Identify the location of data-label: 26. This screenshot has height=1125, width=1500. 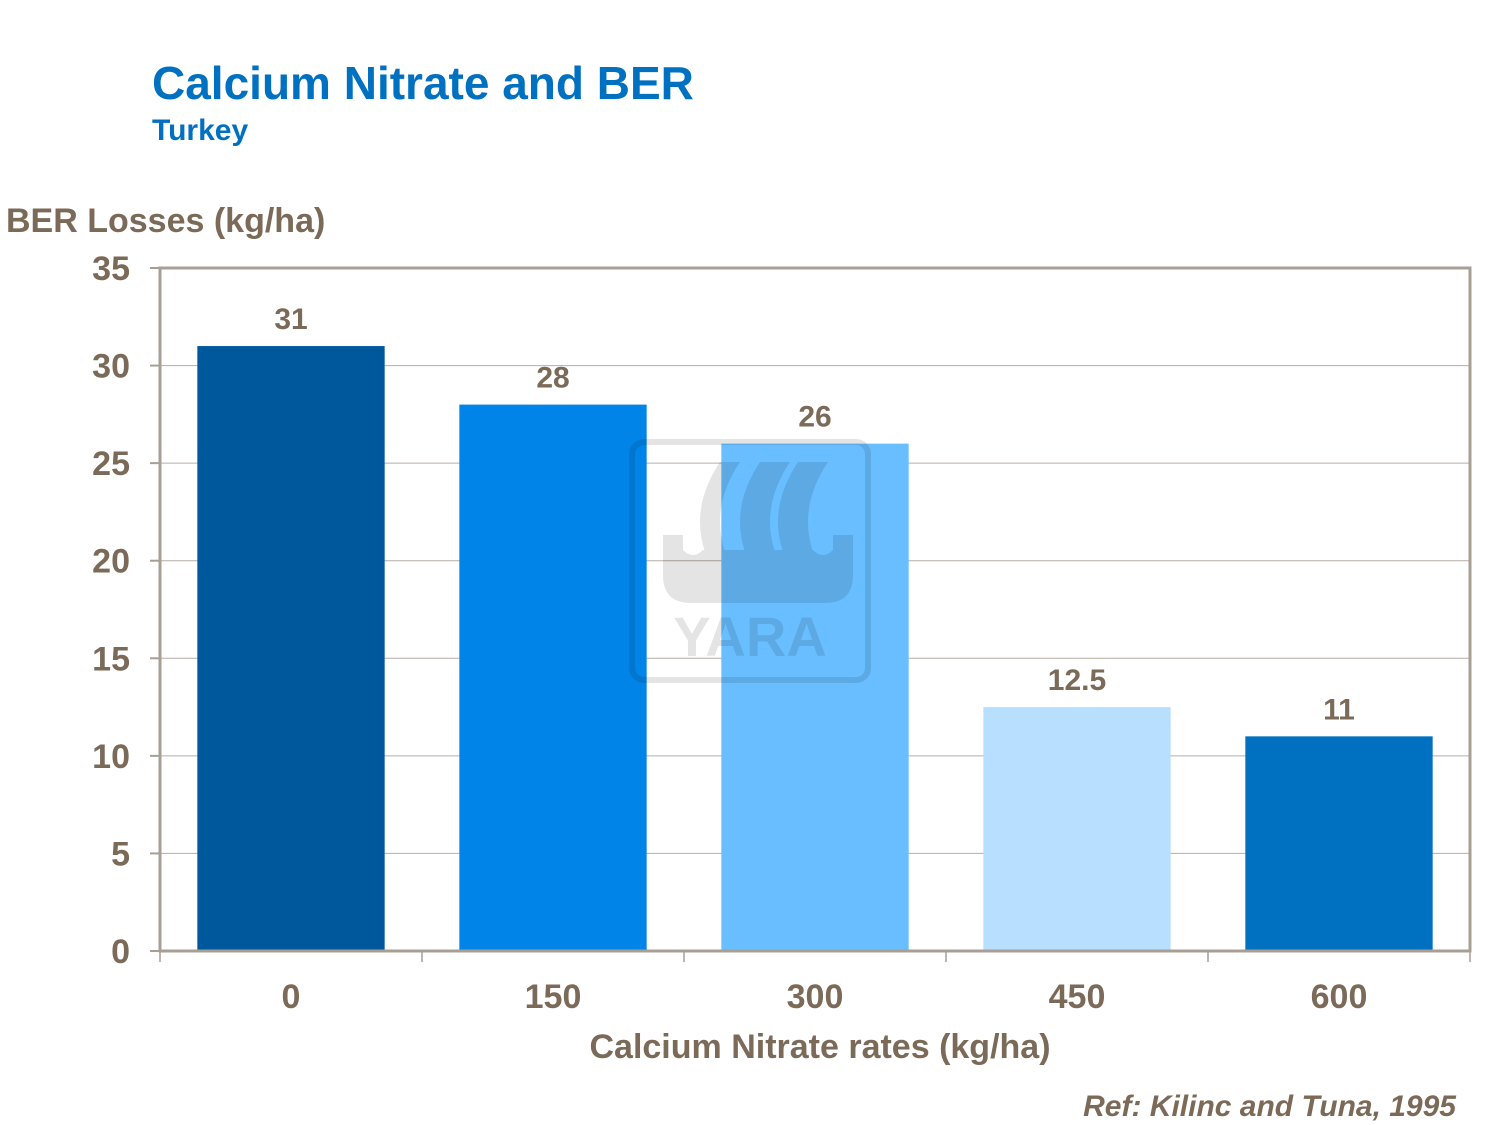
(814, 417).